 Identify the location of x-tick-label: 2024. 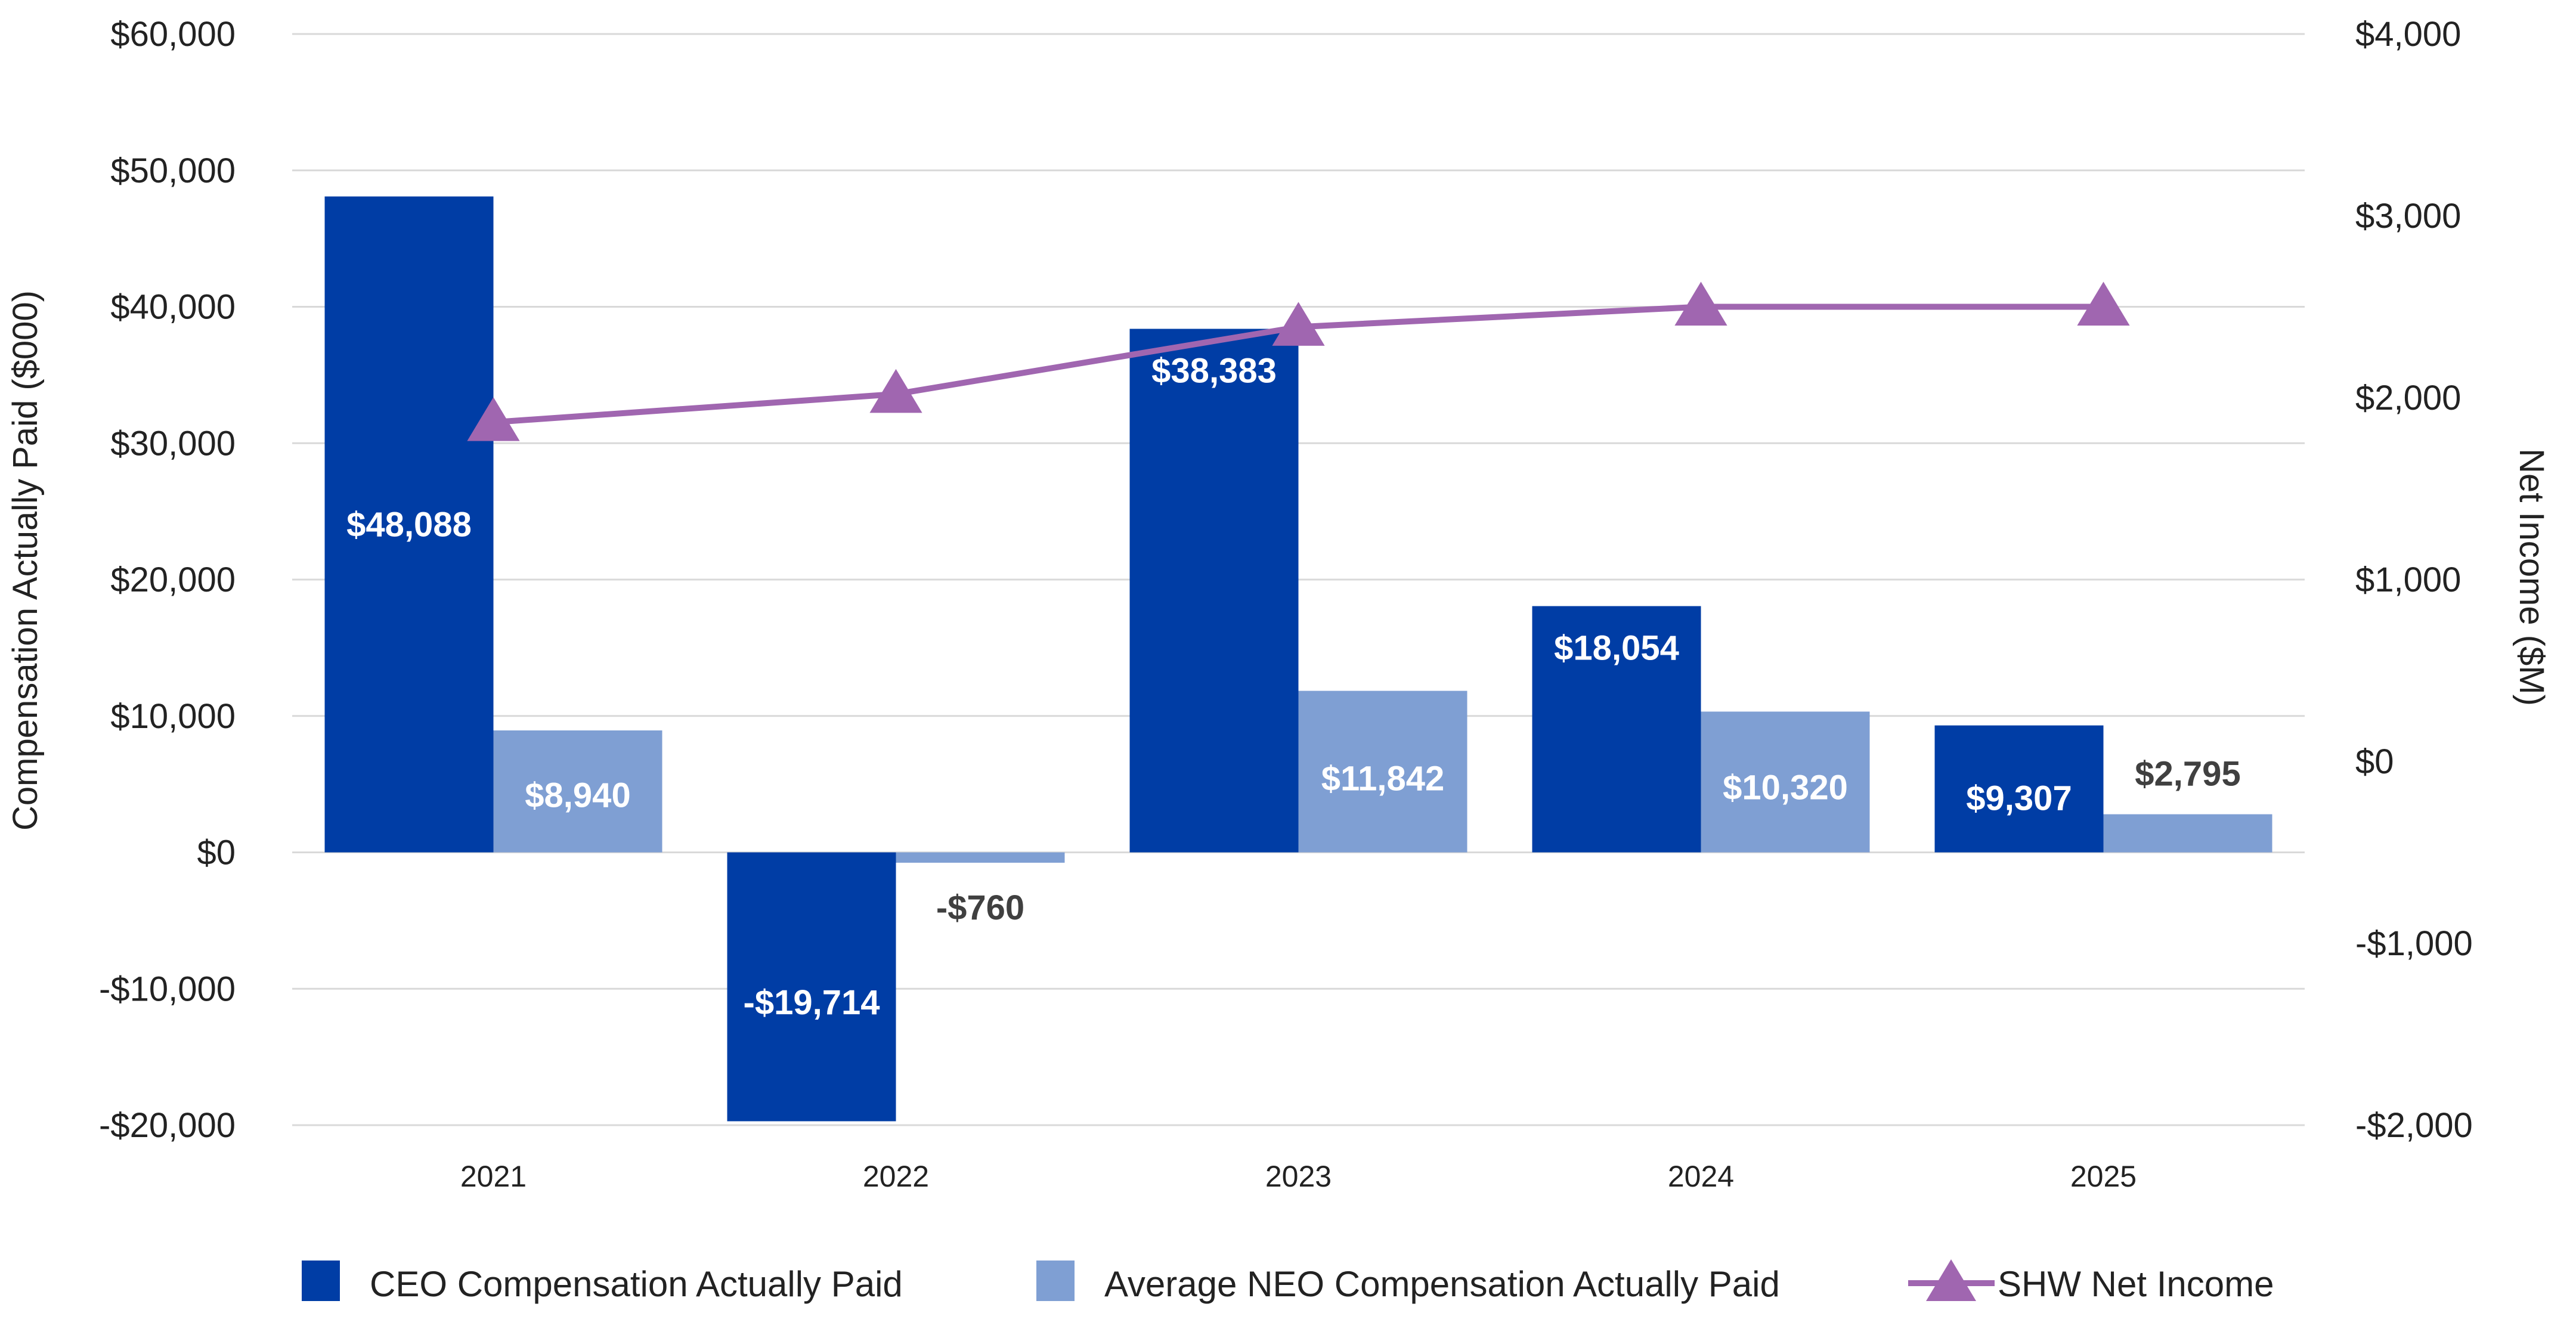
(1701, 1176).